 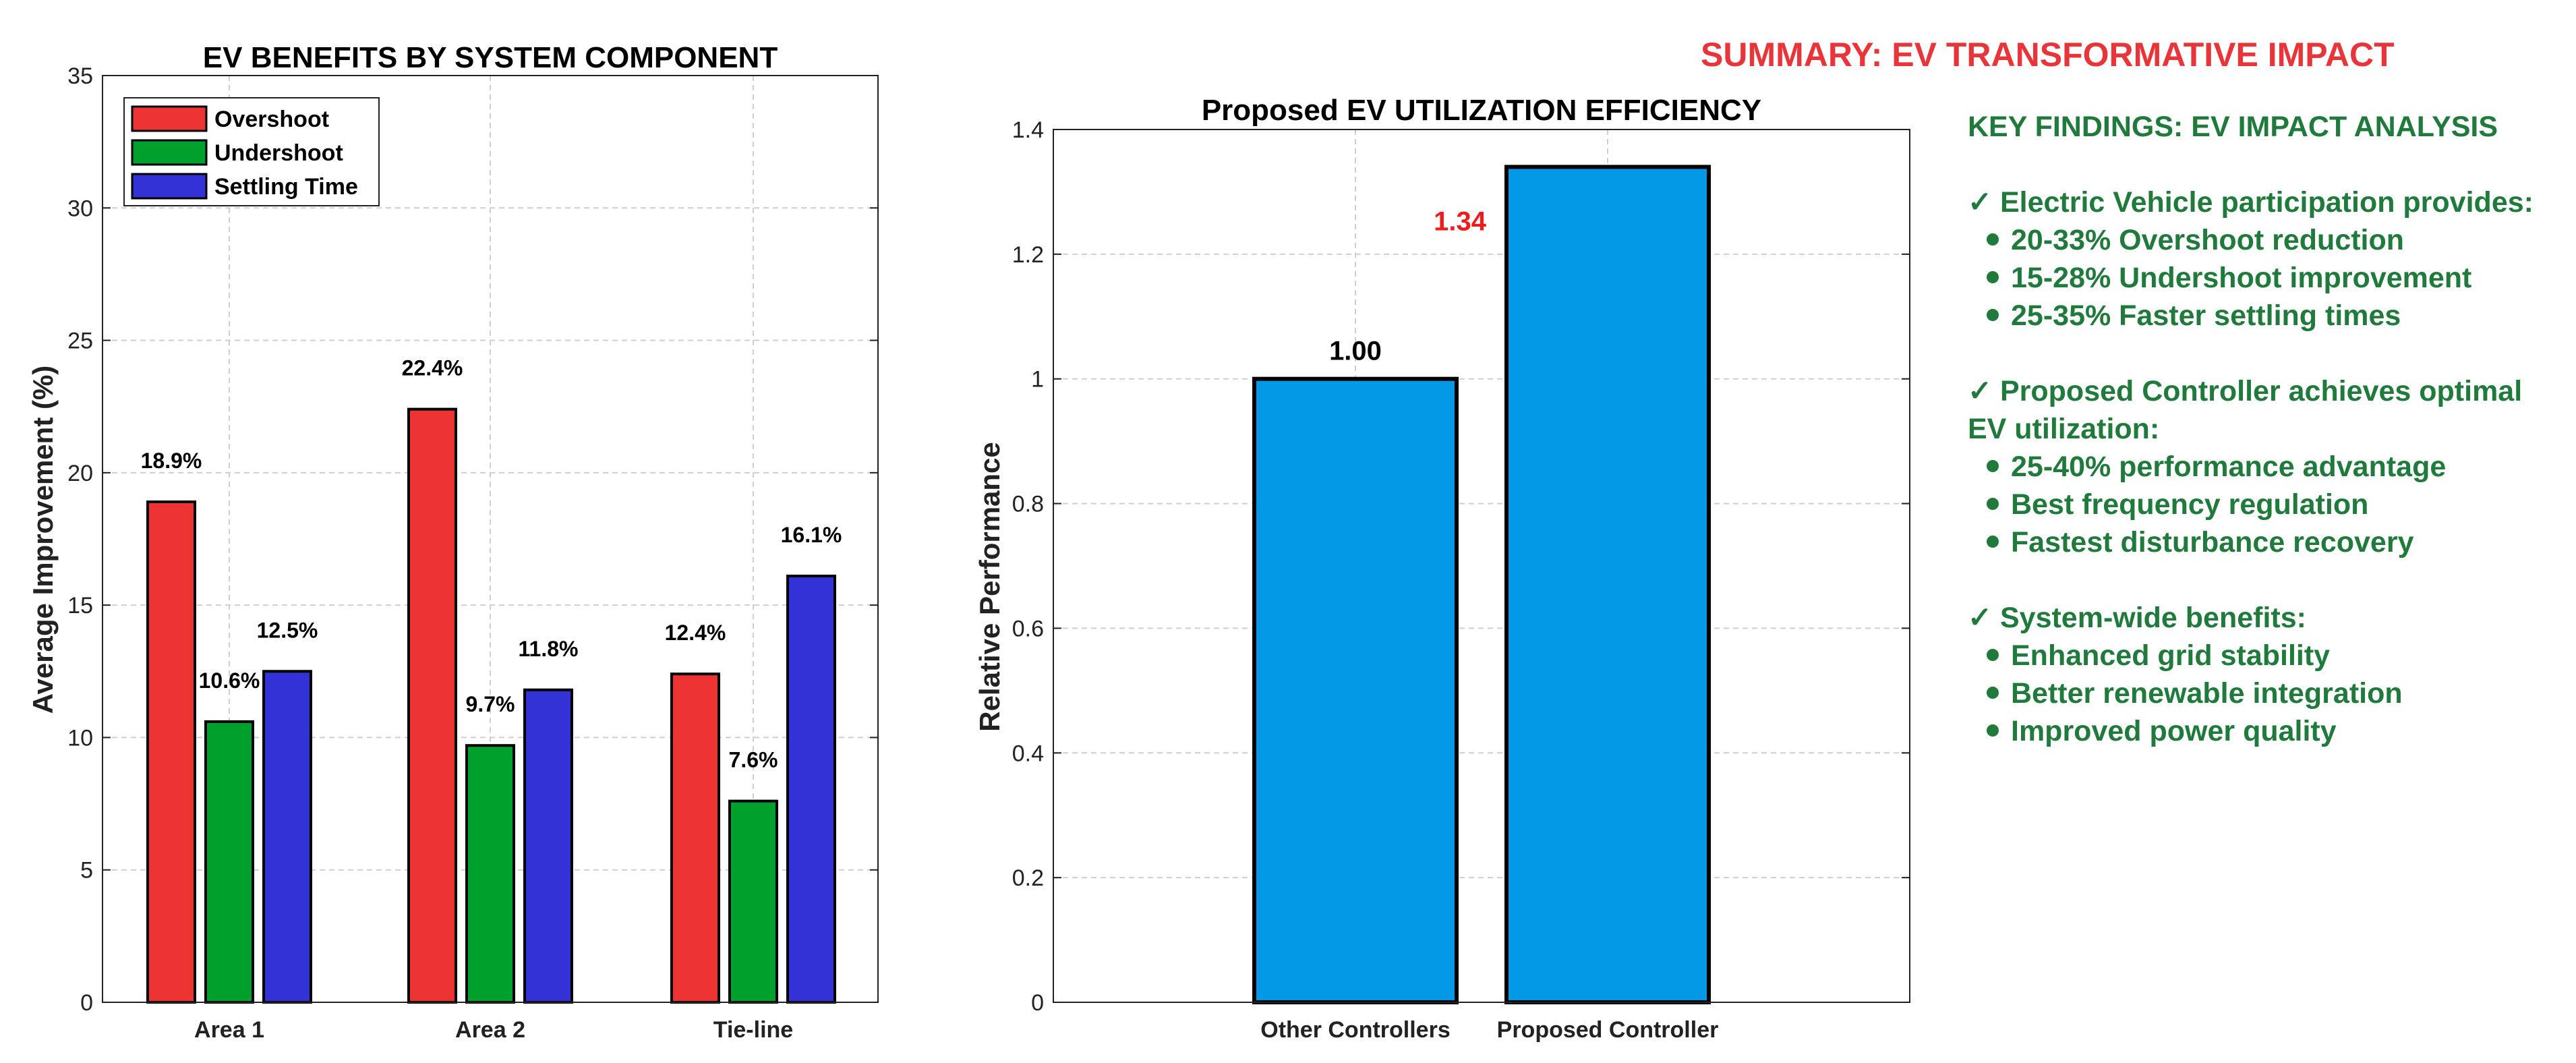 I want to click on chart2-data-labels: 1.00 1.34, so click(x=1408, y=286).